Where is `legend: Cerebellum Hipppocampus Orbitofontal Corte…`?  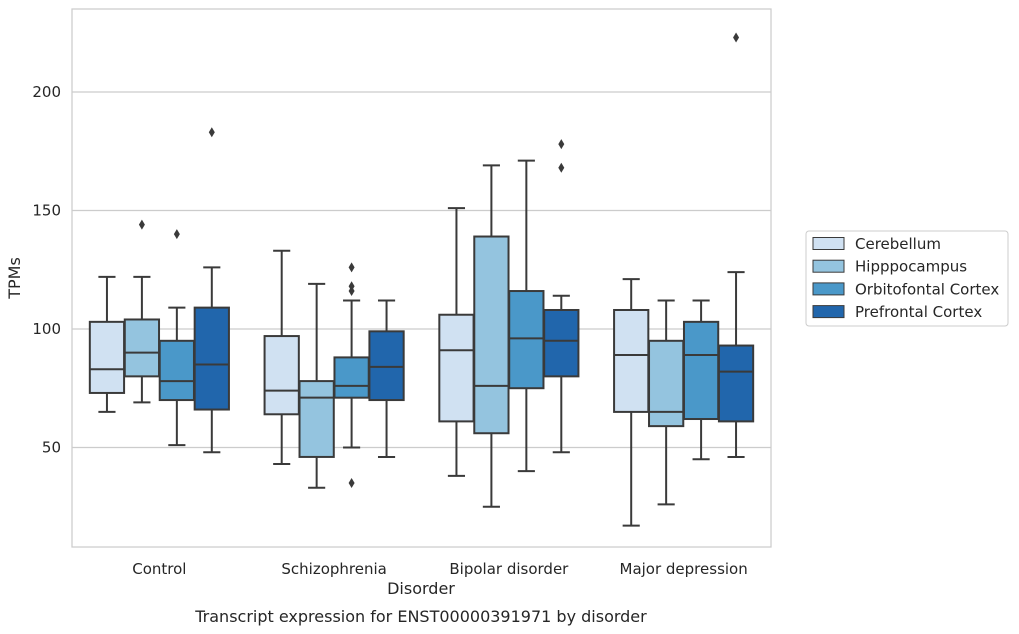 legend: Cerebellum Hipppocampus Orbitofontal Corte… is located at coordinates (907, 278).